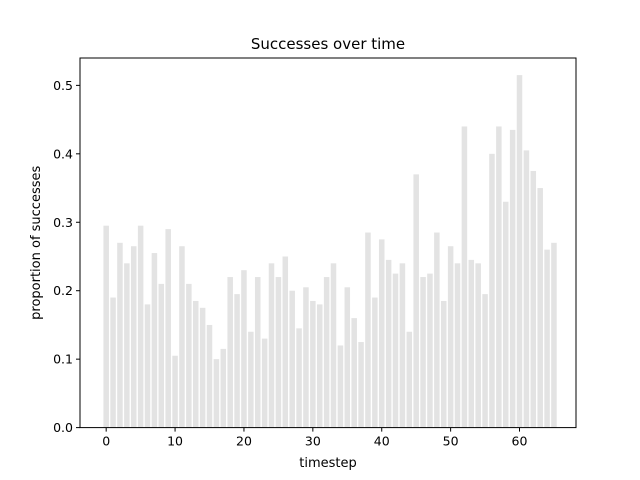 The image size is (640, 480). I want to click on x-tick-label: 0, so click(106, 441).